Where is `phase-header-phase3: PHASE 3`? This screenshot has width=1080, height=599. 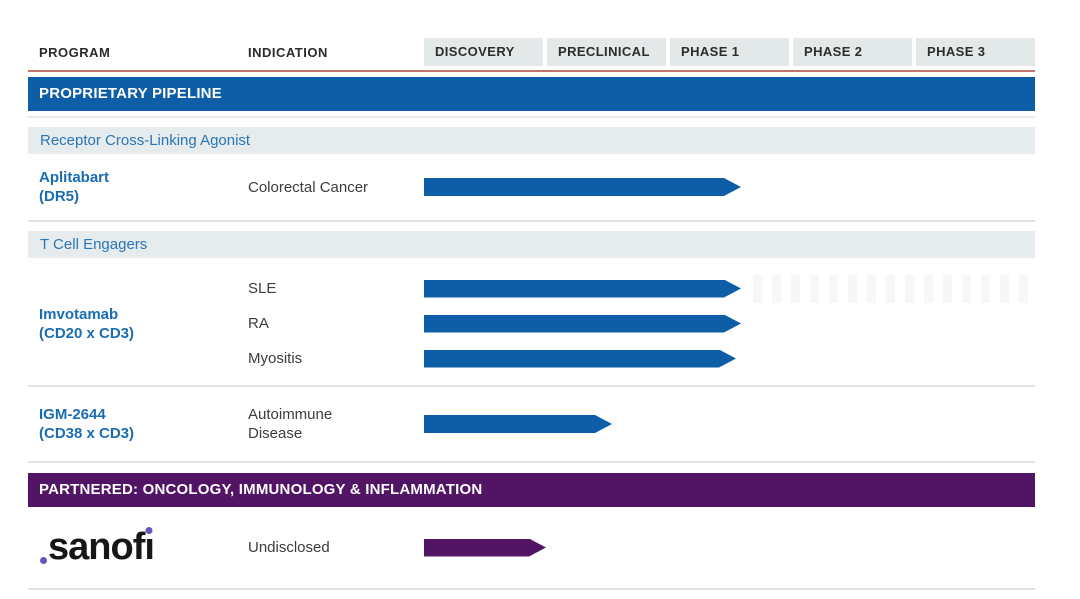 phase-header-phase3: PHASE 3 is located at coordinates (975, 52).